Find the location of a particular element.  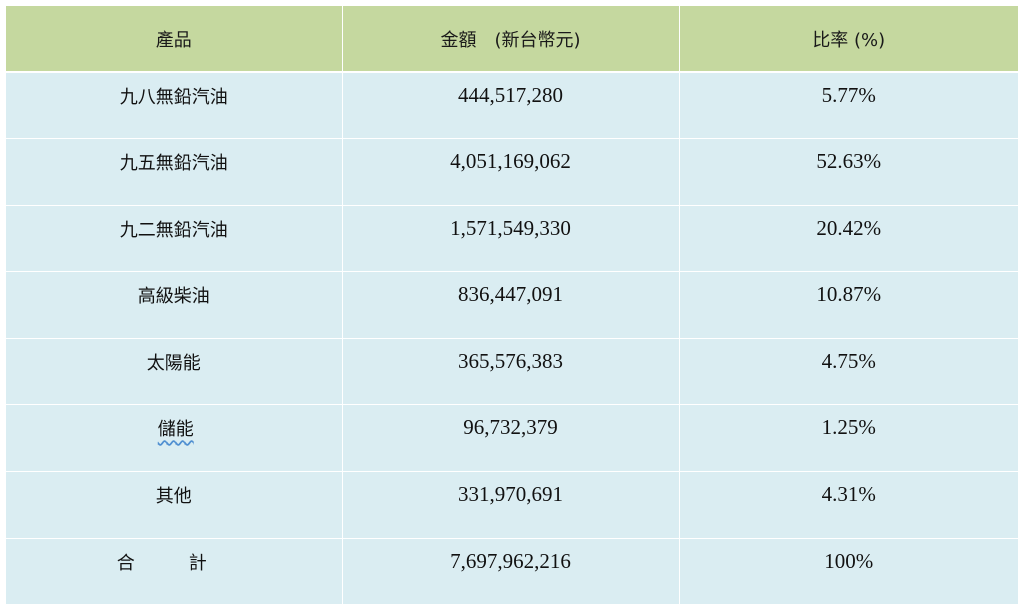

amount-cell: 331,970,691 is located at coordinates (511, 505).